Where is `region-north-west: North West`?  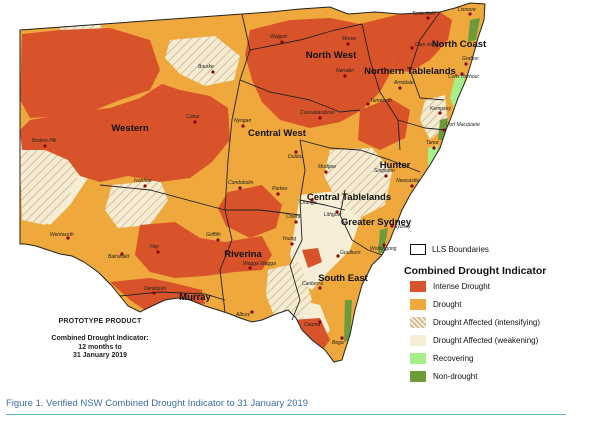
region-north-west: North West is located at coordinates (331, 55).